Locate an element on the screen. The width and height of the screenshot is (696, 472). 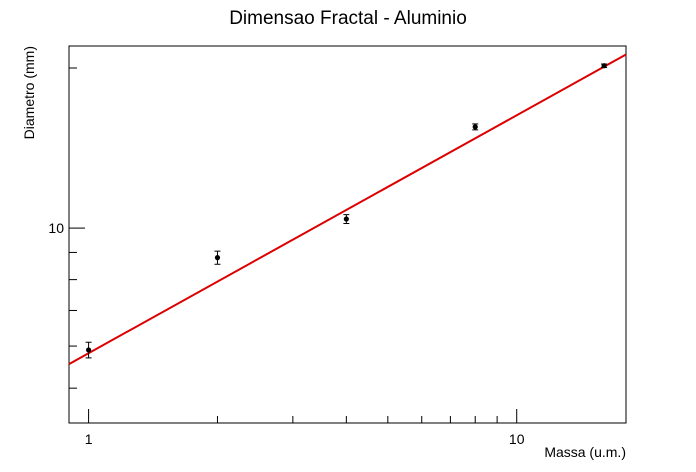
chart-title: Dimensao Fractal - Aluminio is located at coordinates (348, 18).